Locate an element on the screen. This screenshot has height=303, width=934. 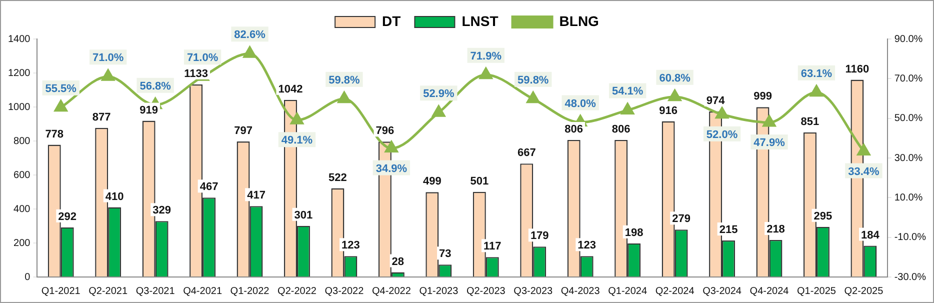
x-tick-label: Q1-2024 is located at coordinates (628, 291).